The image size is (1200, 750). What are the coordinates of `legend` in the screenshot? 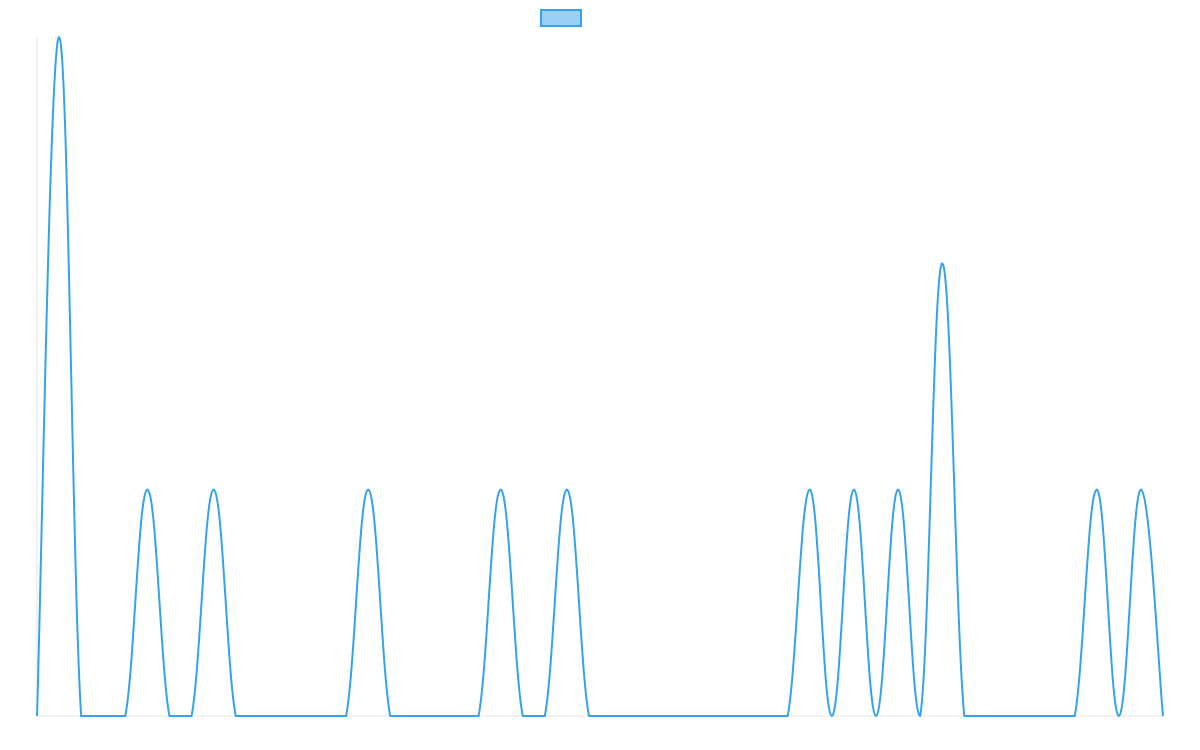 It's located at (600, 18).